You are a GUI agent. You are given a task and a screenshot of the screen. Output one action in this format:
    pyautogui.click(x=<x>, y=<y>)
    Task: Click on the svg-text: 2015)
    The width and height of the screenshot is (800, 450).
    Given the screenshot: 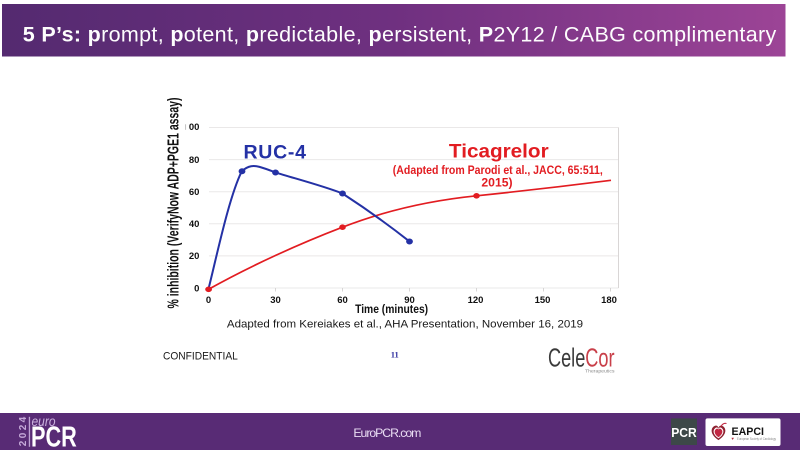 What is the action you would take?
    pyautogui.click(x=496, y=182)
    